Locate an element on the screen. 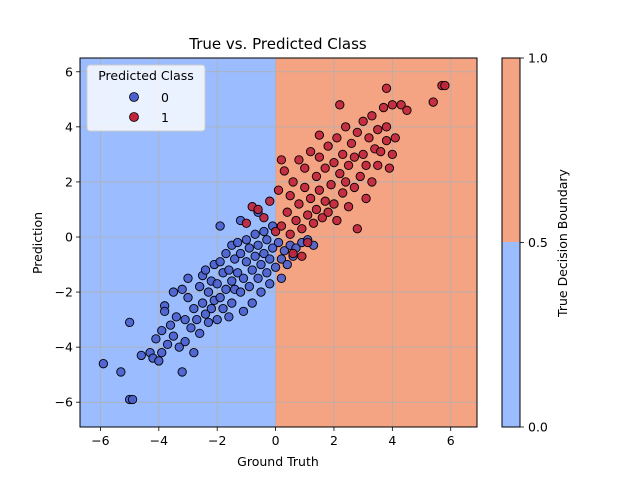  legend: Predicted Class 0 1 is located at coordinates (146, 98).